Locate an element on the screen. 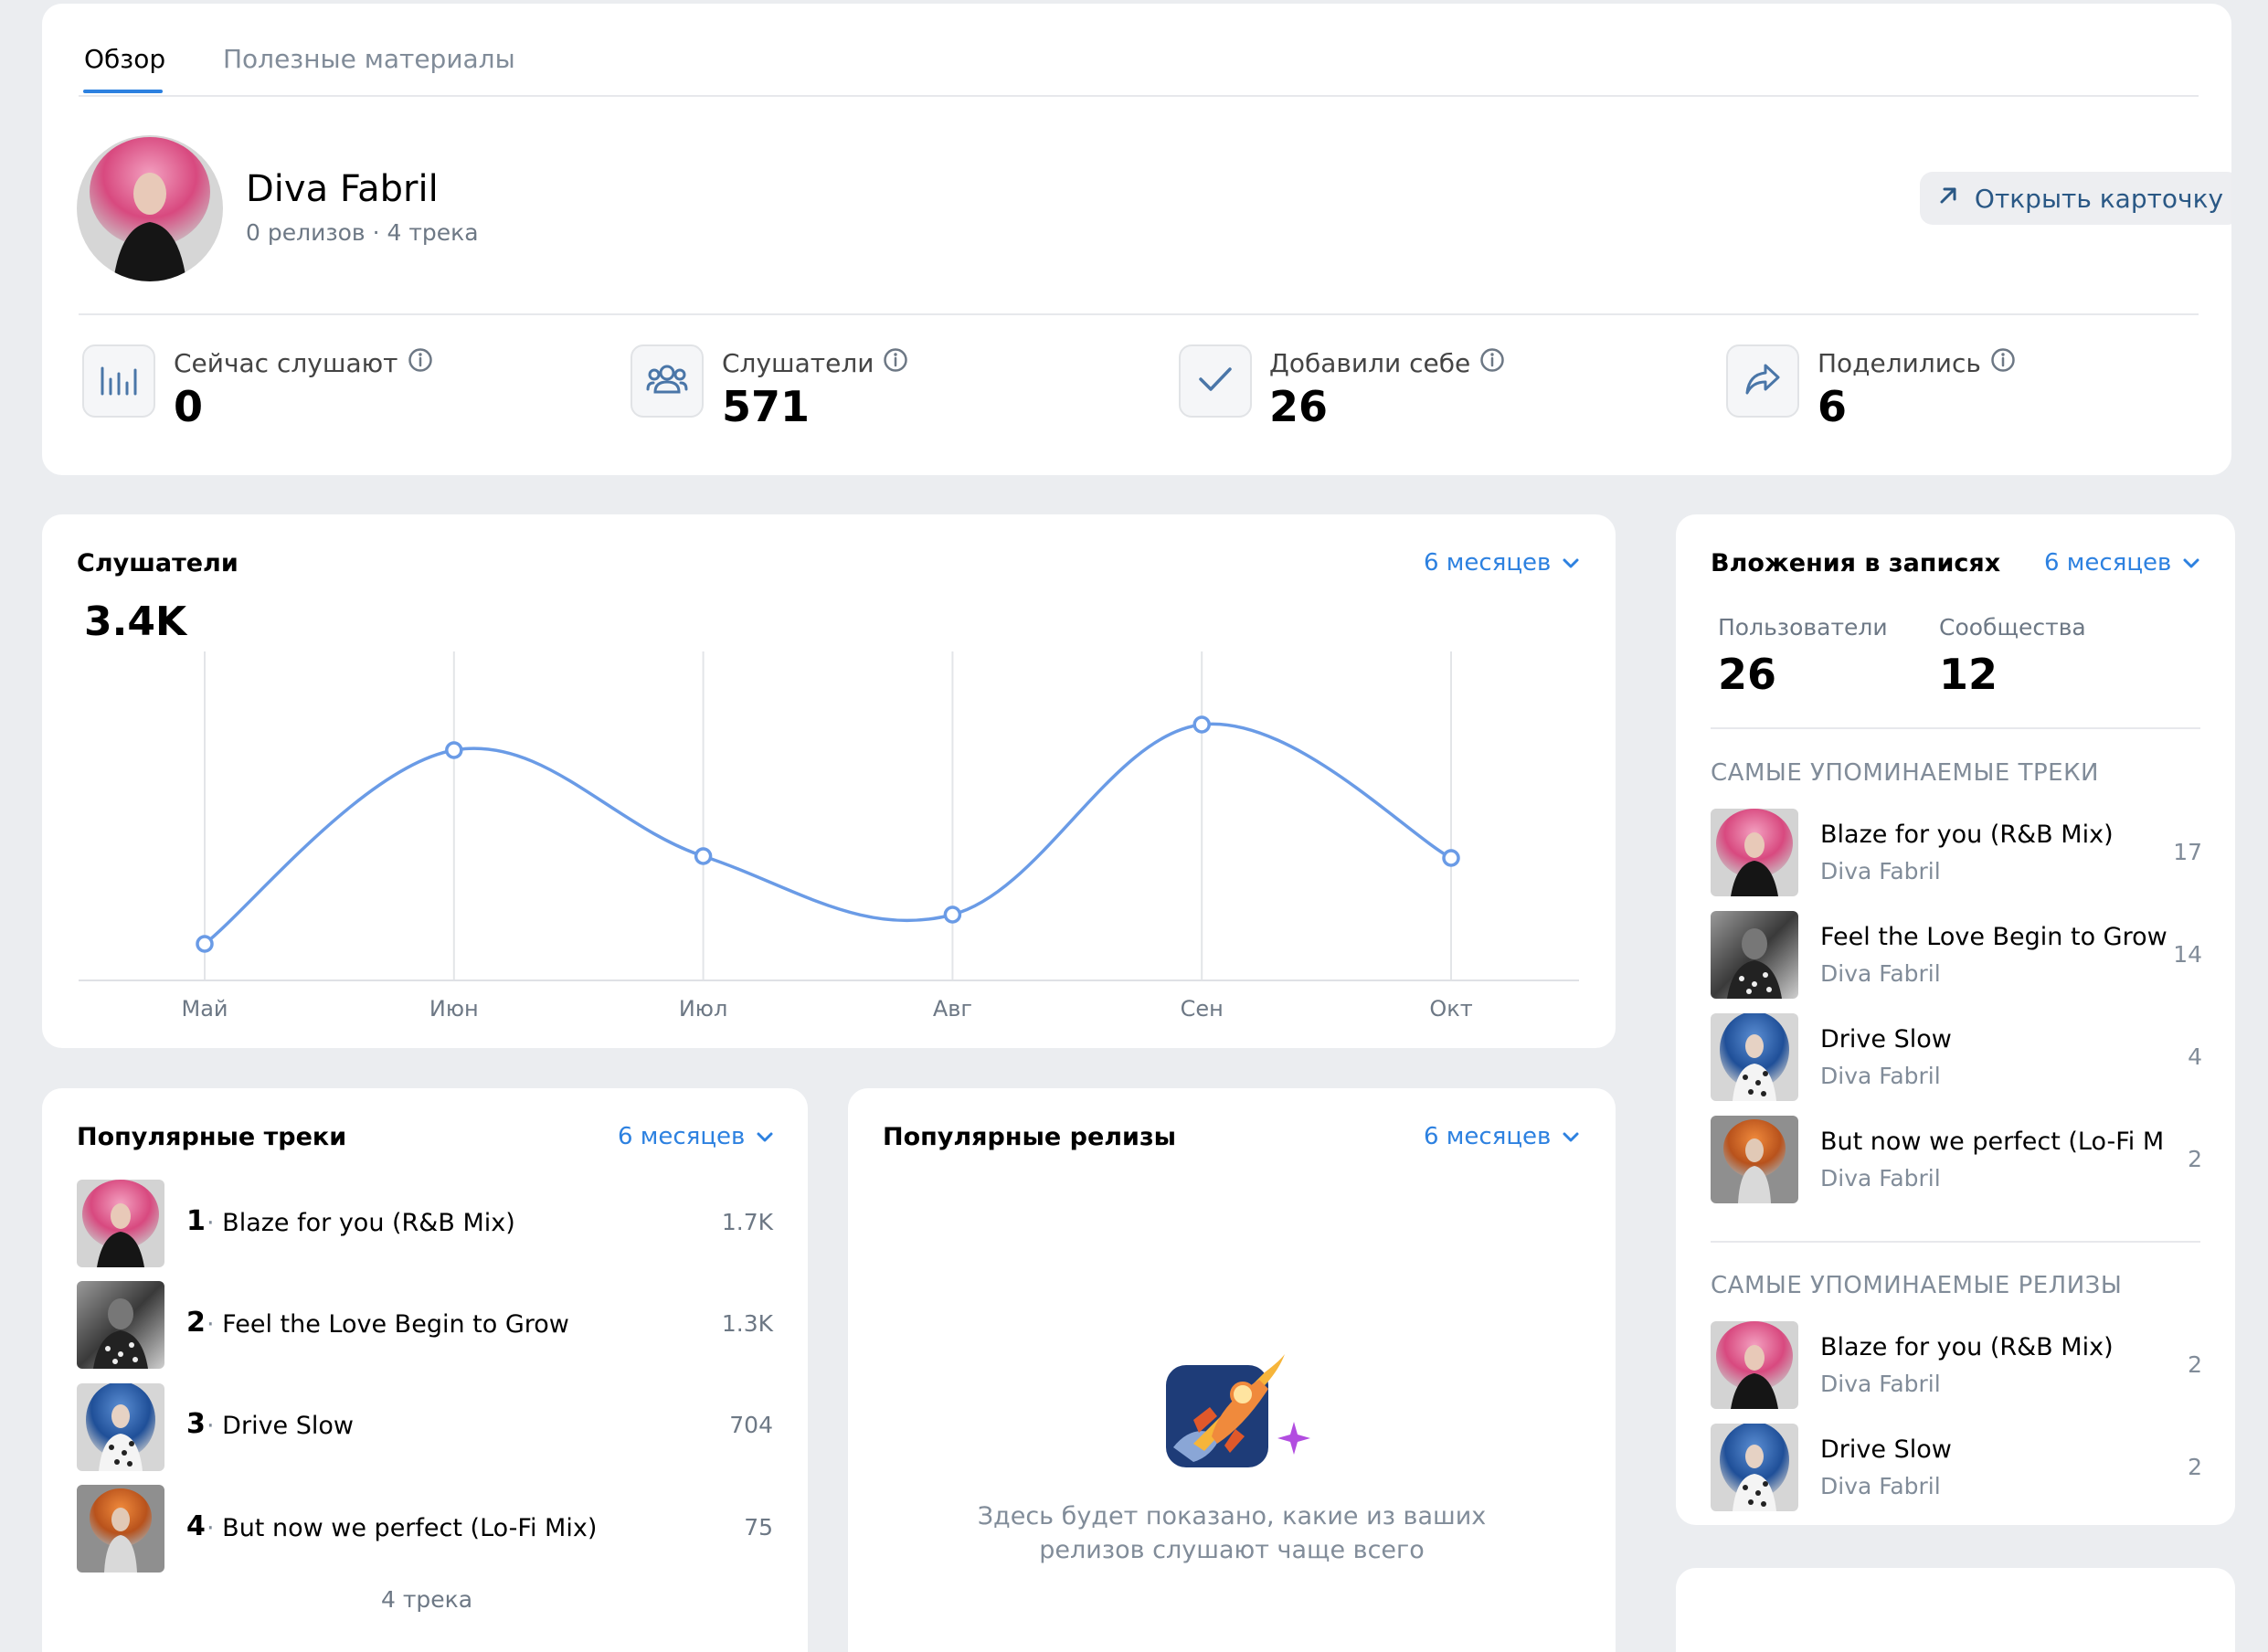  mentioned-track-title: Blaze for you (R&B Mix) is located at coordinates (1967, 835).